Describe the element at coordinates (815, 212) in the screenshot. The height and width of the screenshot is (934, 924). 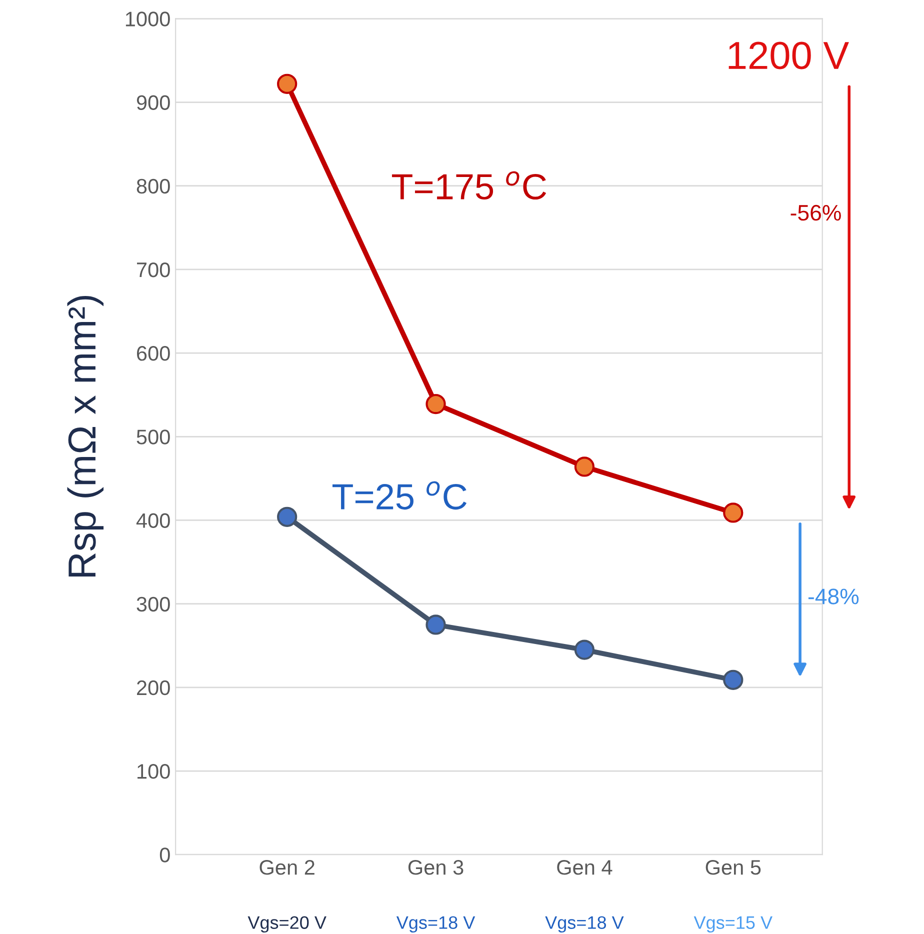
I see `annotation: -56%` at that location.